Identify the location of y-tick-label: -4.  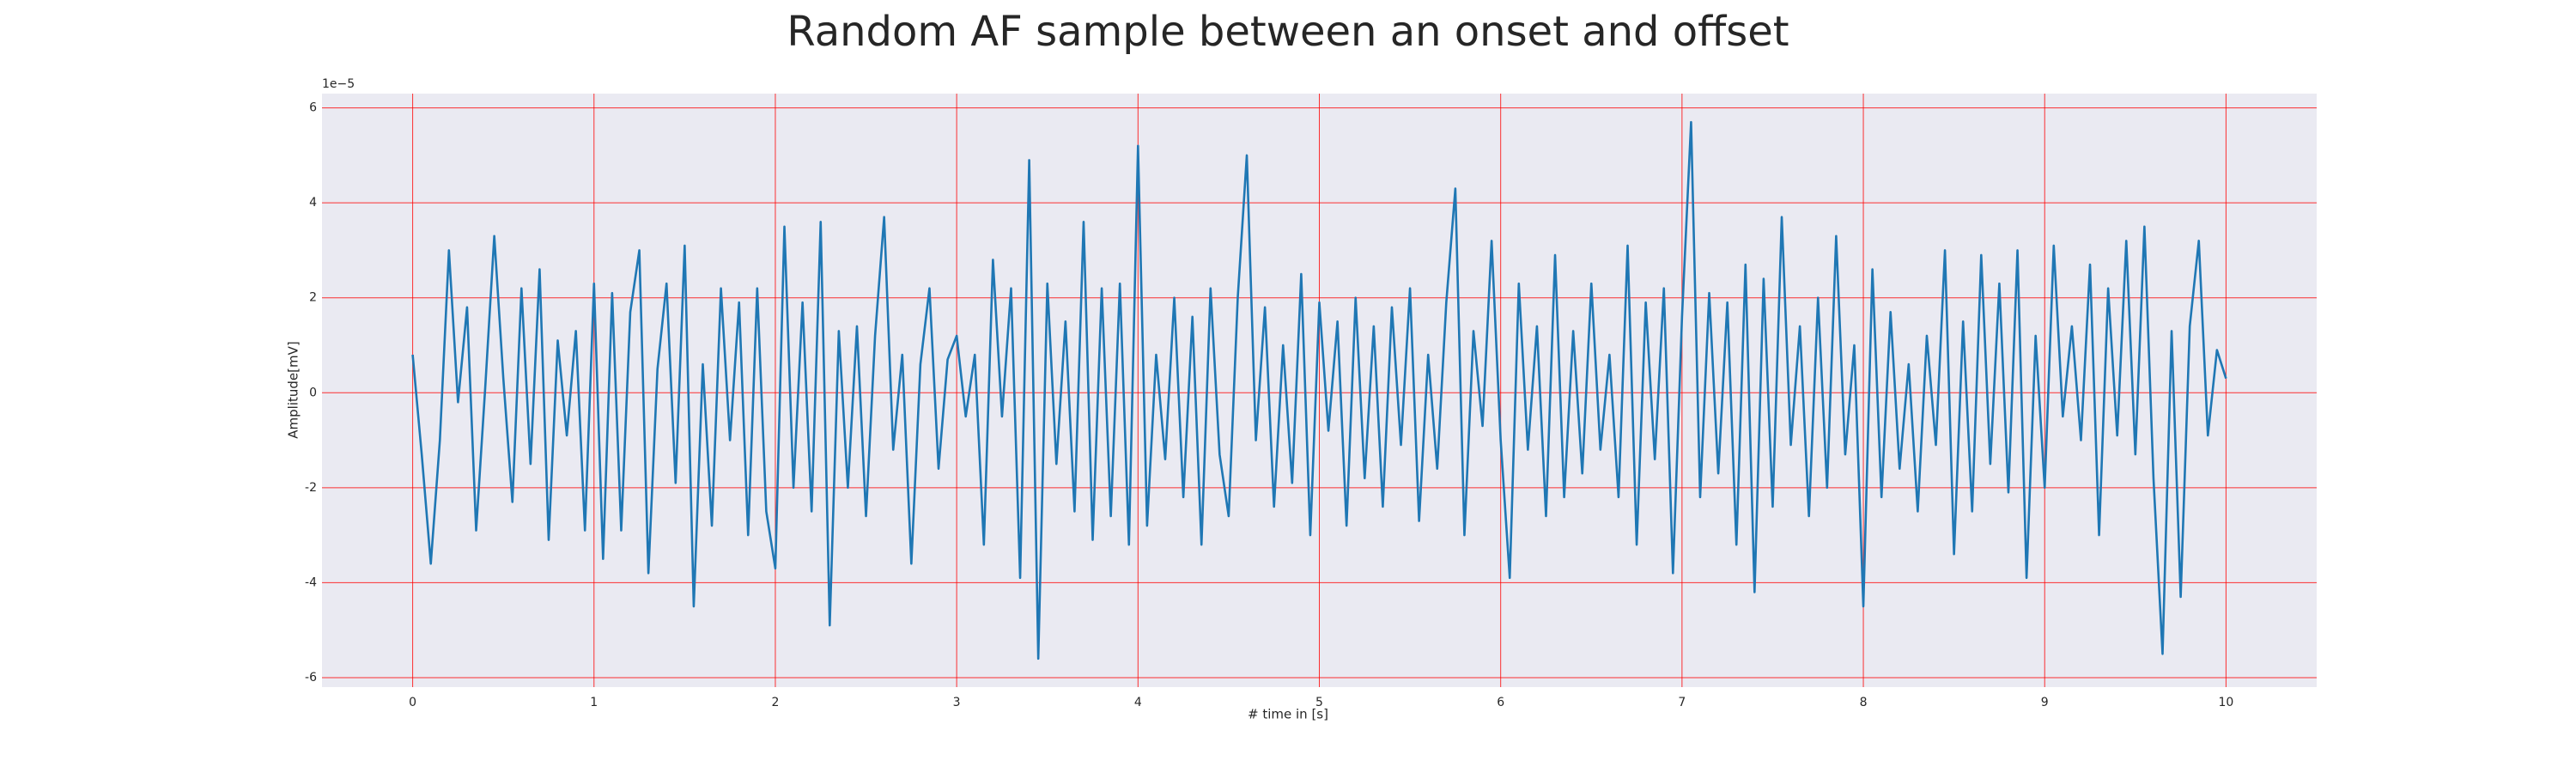
(311, 582).